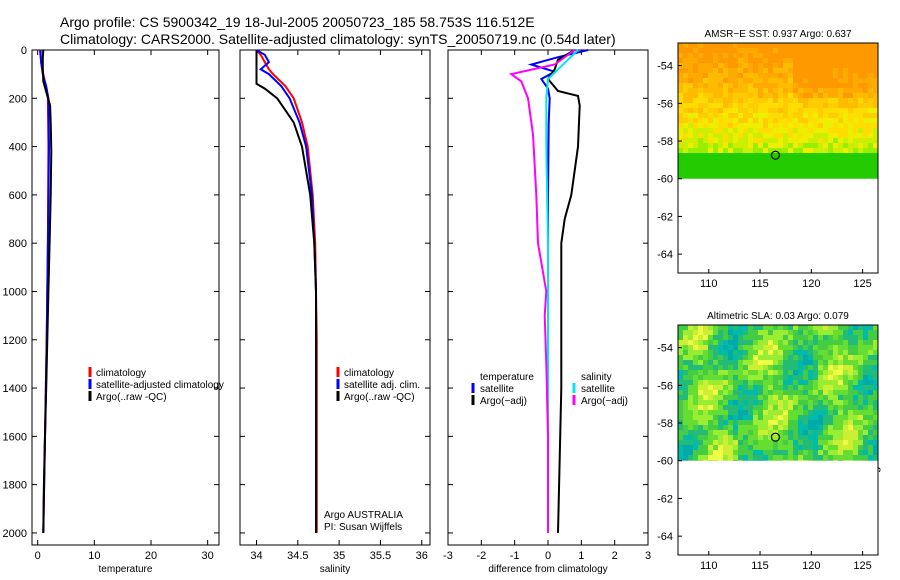  What do you see at coordinates (15, 486) in the screenshot?
I see `y-tick-label: 1800` at bounding box center [15, 486].